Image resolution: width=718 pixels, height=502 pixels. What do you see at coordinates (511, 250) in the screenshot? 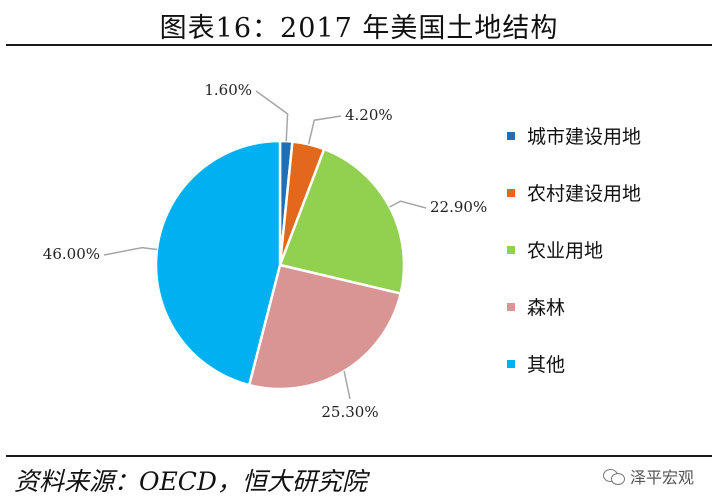
I see `legend-swatch-agricultural` at bounding box center [511, 250].